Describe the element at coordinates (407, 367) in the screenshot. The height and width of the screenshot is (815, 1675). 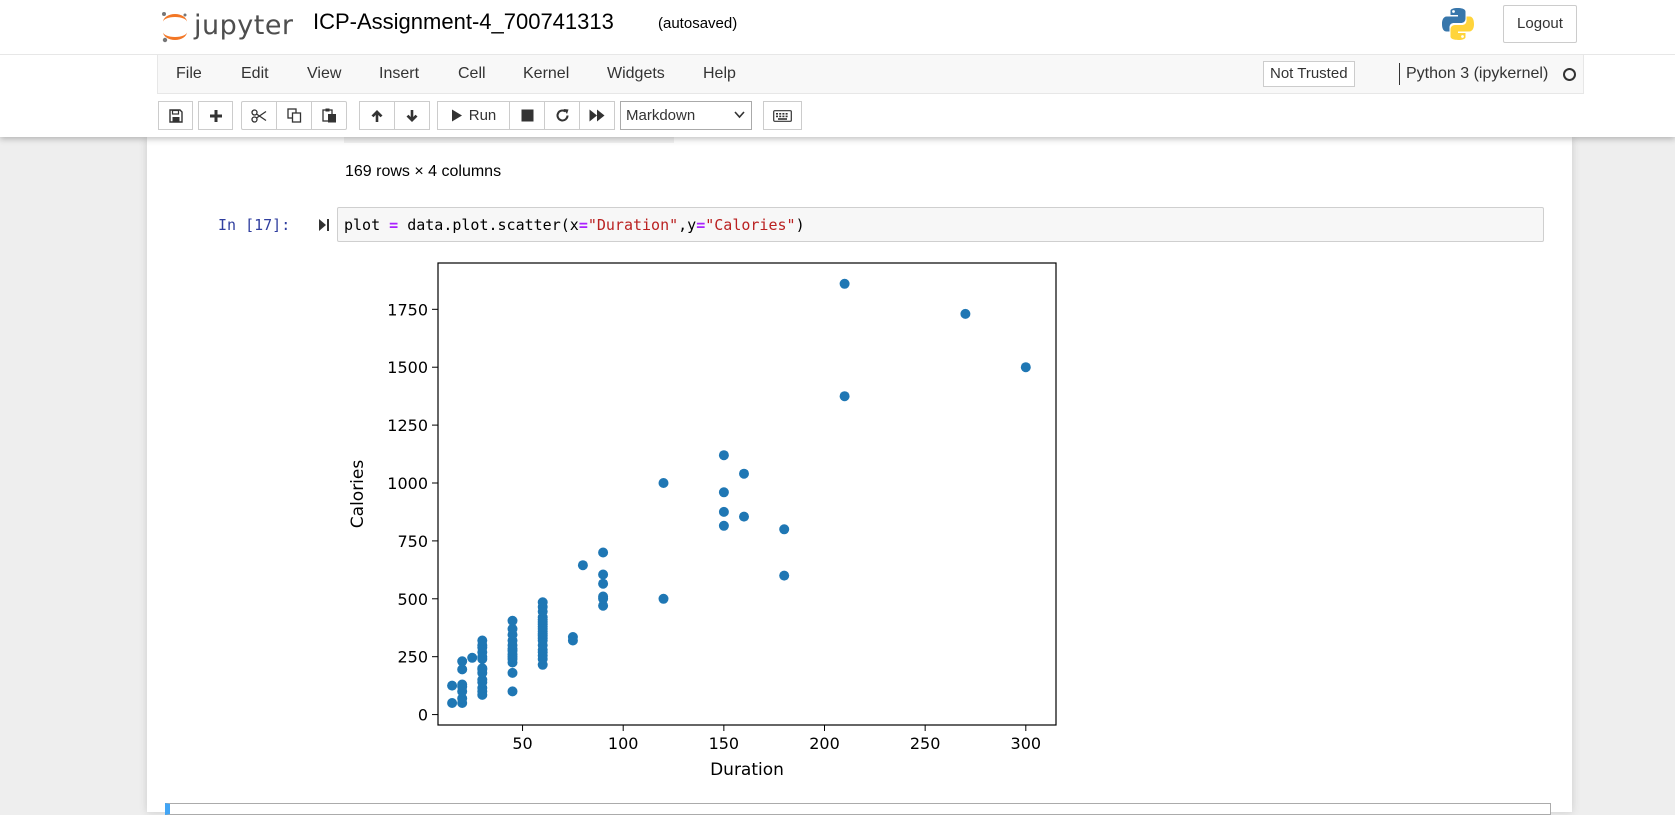
I see `y-tick-label: 1500` at that location.